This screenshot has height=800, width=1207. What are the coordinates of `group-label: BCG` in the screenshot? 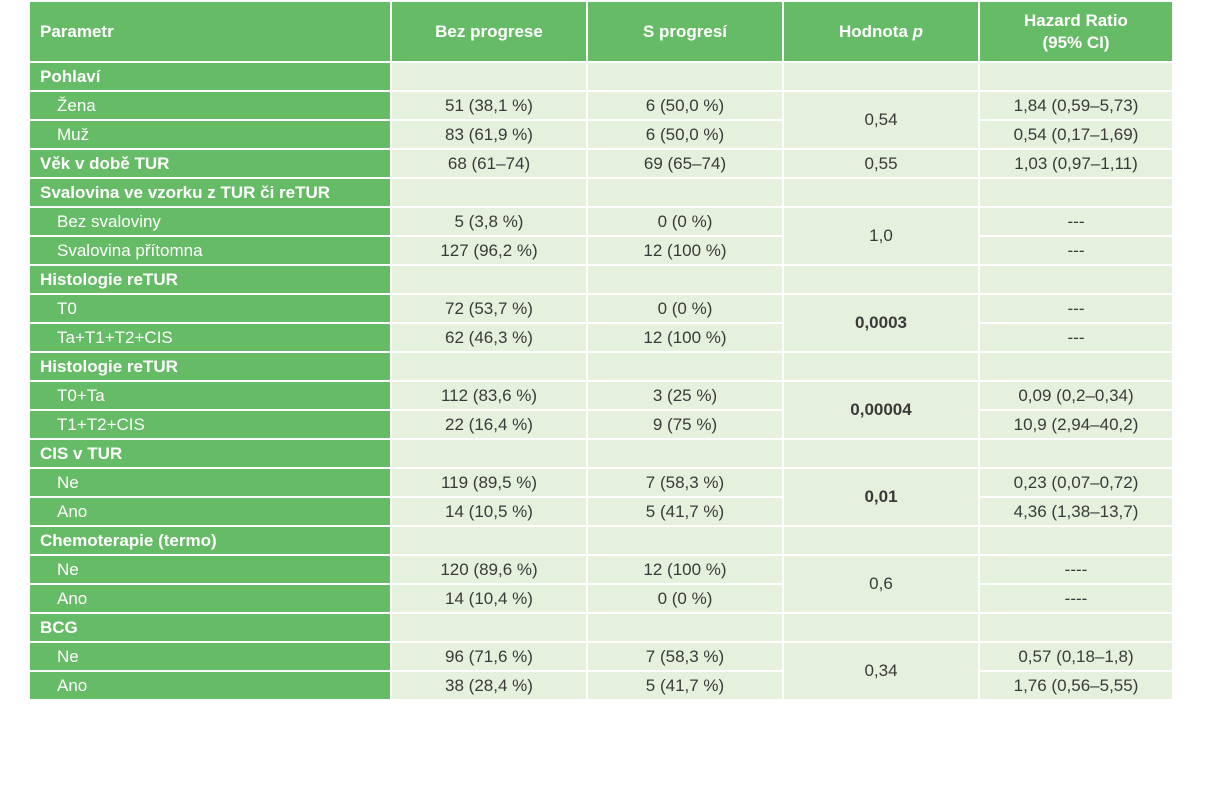 It's located at (210, 627).